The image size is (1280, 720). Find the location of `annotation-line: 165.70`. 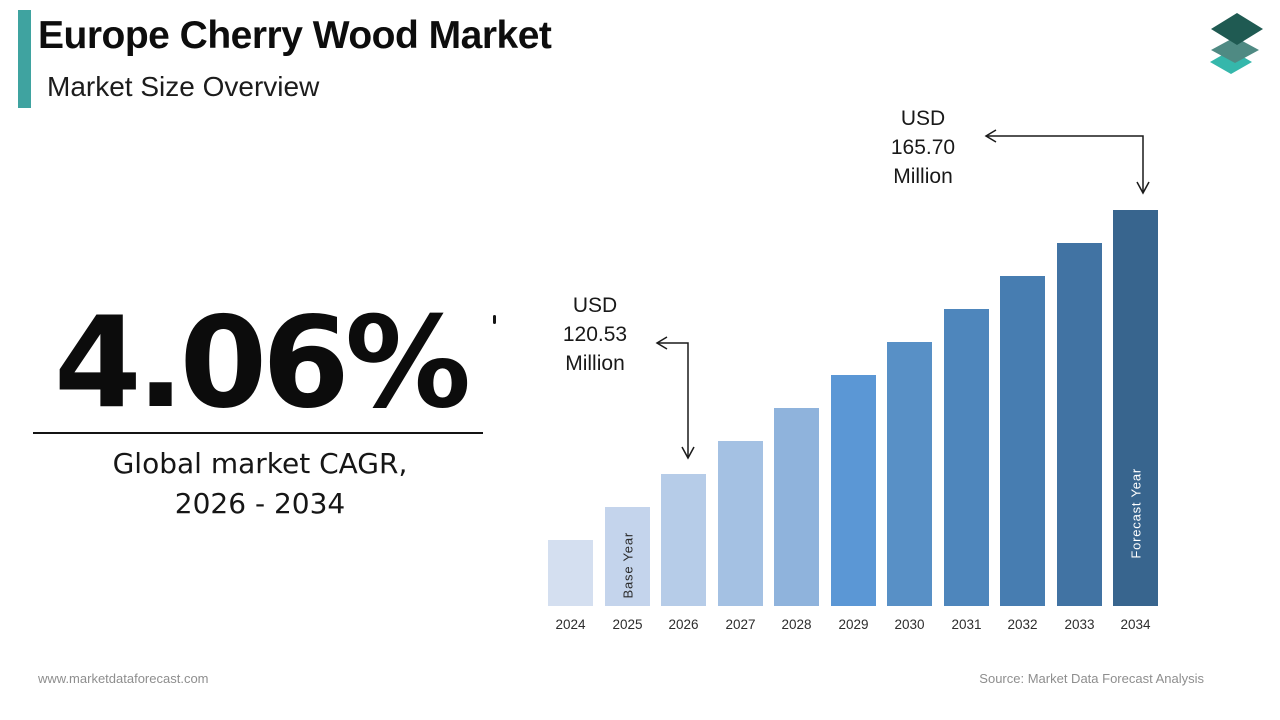

annotation-line: 165.70 is located at coordinates (923, 147).